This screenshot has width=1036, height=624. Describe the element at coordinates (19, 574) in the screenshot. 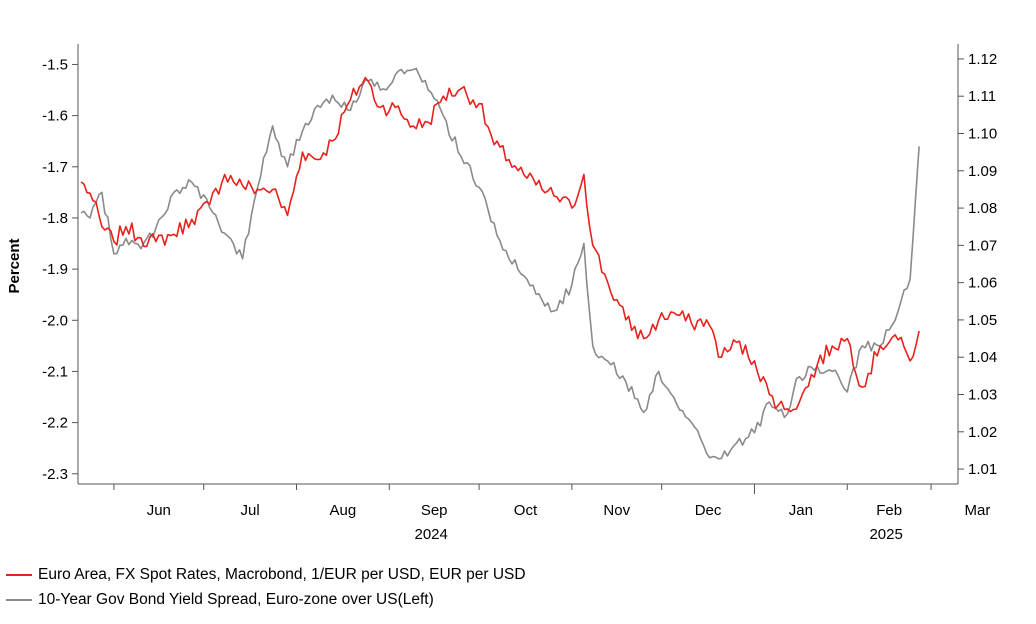

I see `legend-swatch-red` at that location.